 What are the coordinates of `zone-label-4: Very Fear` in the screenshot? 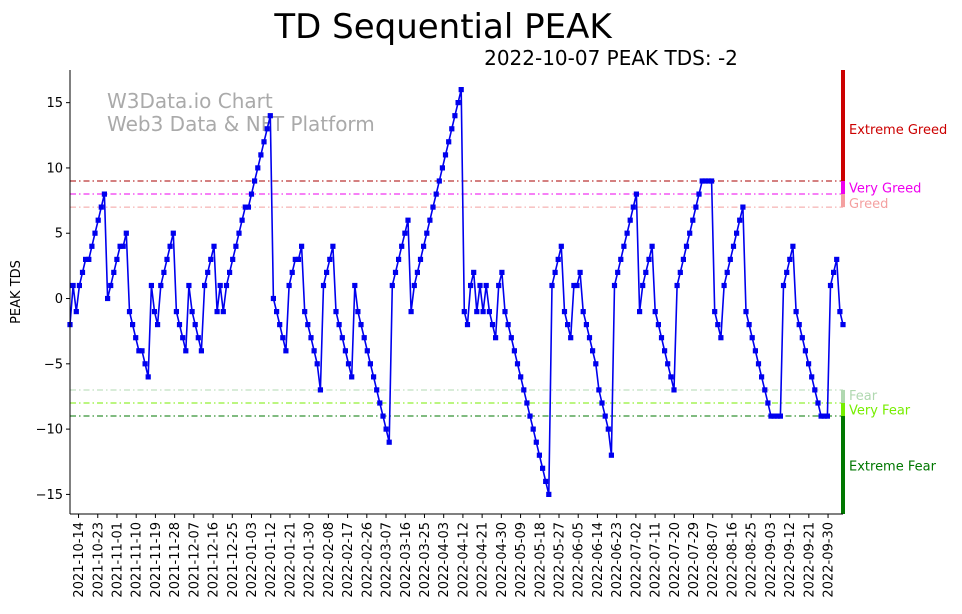 It's located at (880, 411).